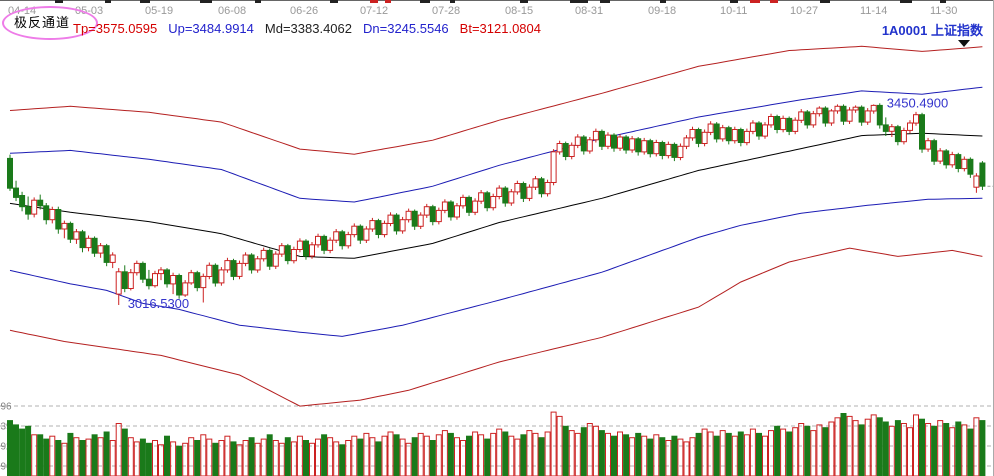  Describe the element at coordinates (500, 28) in the screenshot. I see `indicator-param: Bt=3121.0804` at that location.